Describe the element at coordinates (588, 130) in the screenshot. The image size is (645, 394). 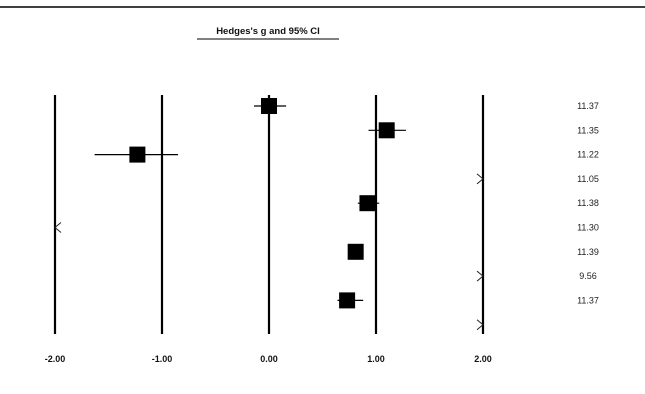
I see `row-label: 11.35` at that location.